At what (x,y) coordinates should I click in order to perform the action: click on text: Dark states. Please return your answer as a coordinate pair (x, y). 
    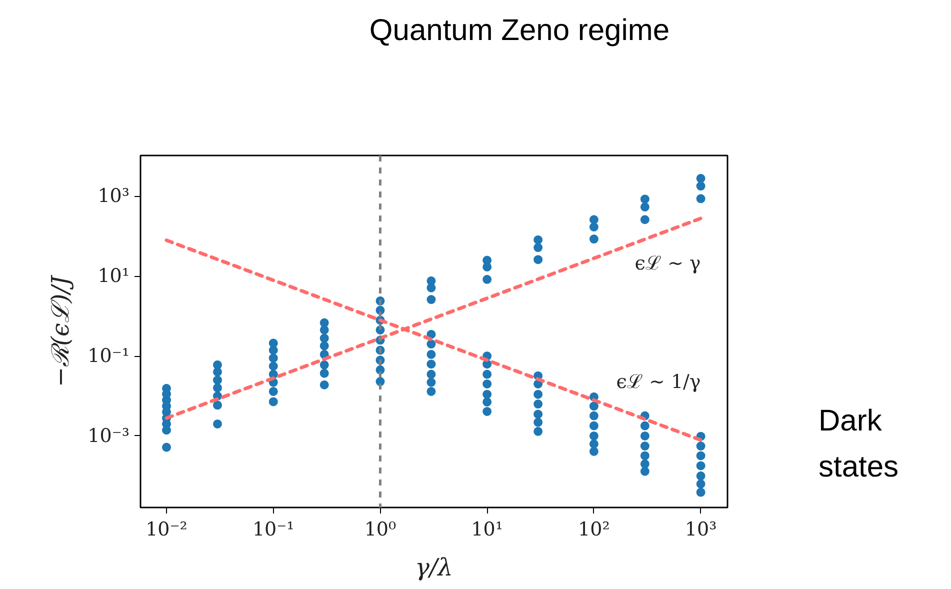
    Looking at the image, I should click on (858, 444).